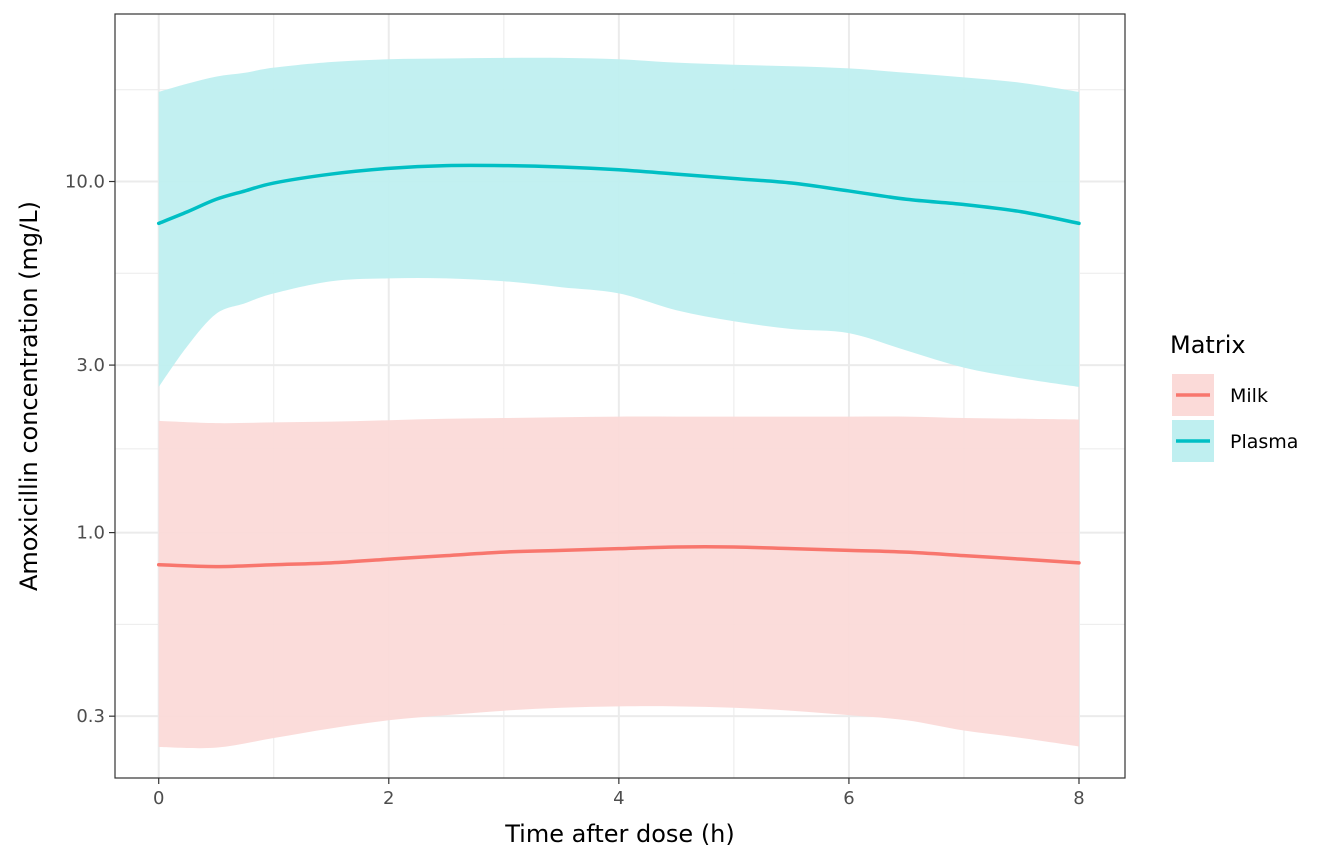 This screenshot has height=864, width=1344. I want to click on x-tick-label: 4, so click(618, 798).